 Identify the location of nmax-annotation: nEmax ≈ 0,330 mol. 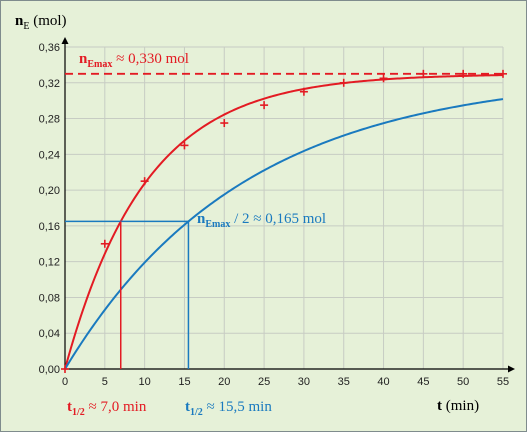
(134, 60).